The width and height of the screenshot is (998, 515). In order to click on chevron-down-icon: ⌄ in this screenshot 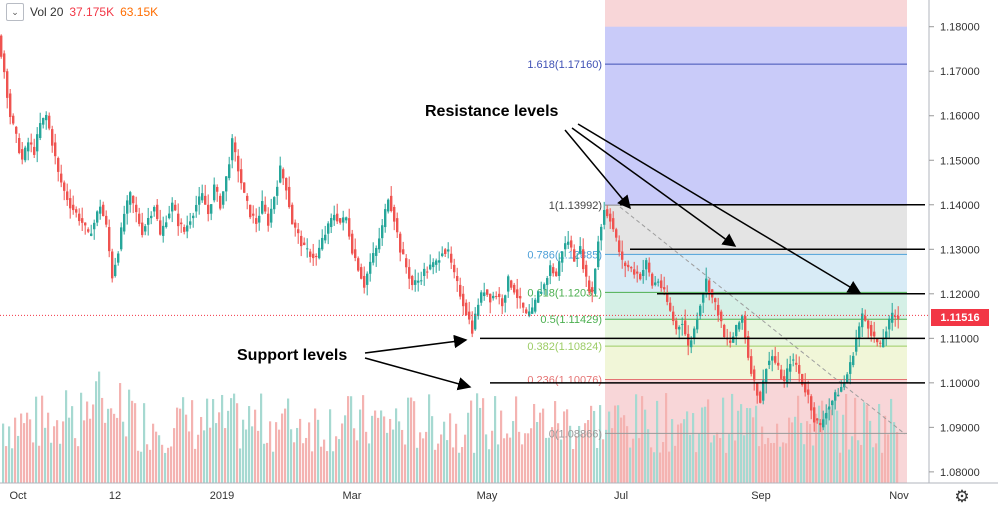, I will do `click(15, 12)`.